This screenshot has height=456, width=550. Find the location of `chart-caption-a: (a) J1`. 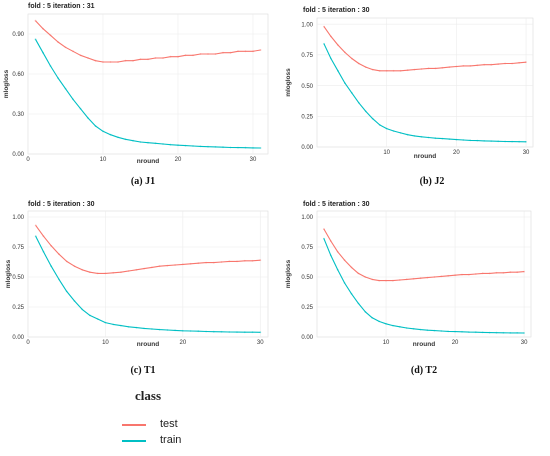

chart-caption-a: (a) J1 is located at coordinates (143, 181).